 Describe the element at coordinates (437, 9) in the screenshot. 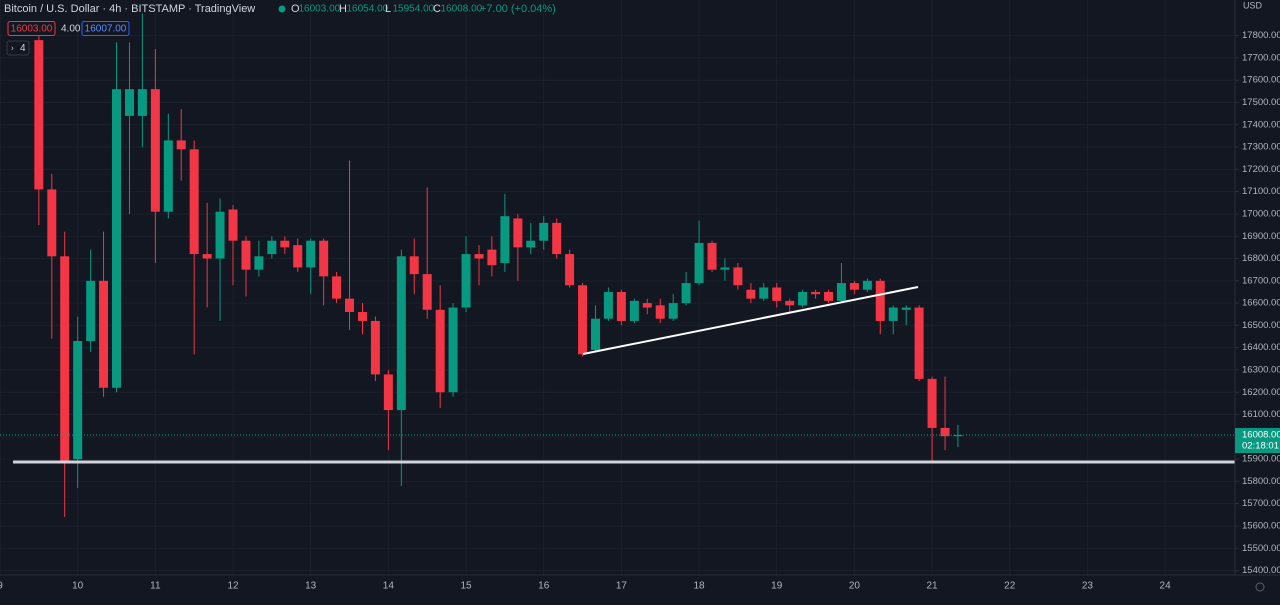

I see `ohlc-key: C` at that location.